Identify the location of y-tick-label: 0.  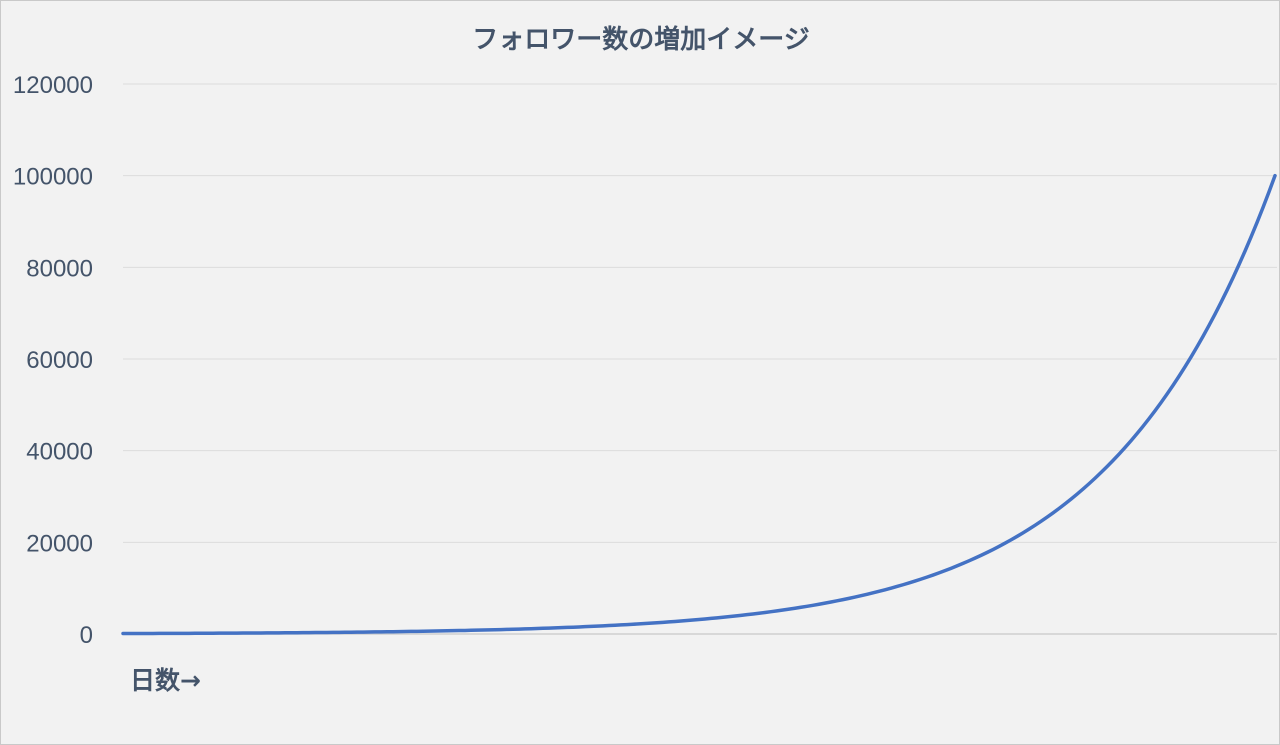
(86, 635).